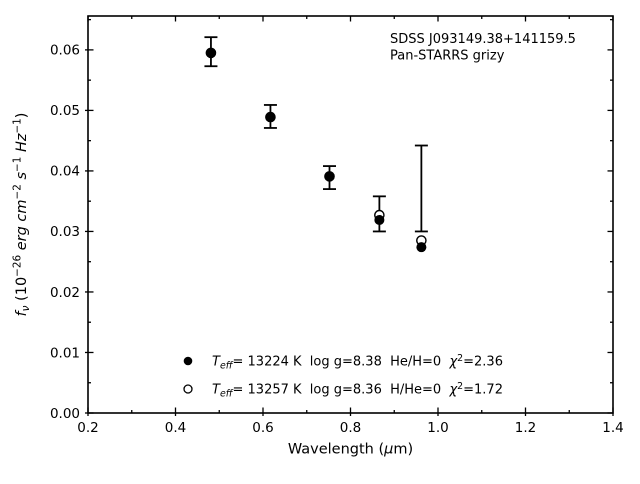 Image resolution: width=640 pixels, height=484 pixels. What do you see at coordinates (188, 389) in the screenshot?
I see `legend-marker-open-circle` at bounding box center [188, 389].